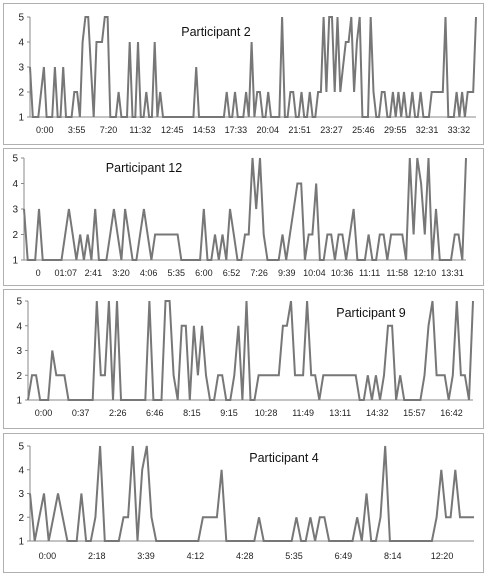 Image resolution: width=488 pixels, height=577 pixels. I want to click on participant-9-y-tick-label: 4, so click(19, 326).